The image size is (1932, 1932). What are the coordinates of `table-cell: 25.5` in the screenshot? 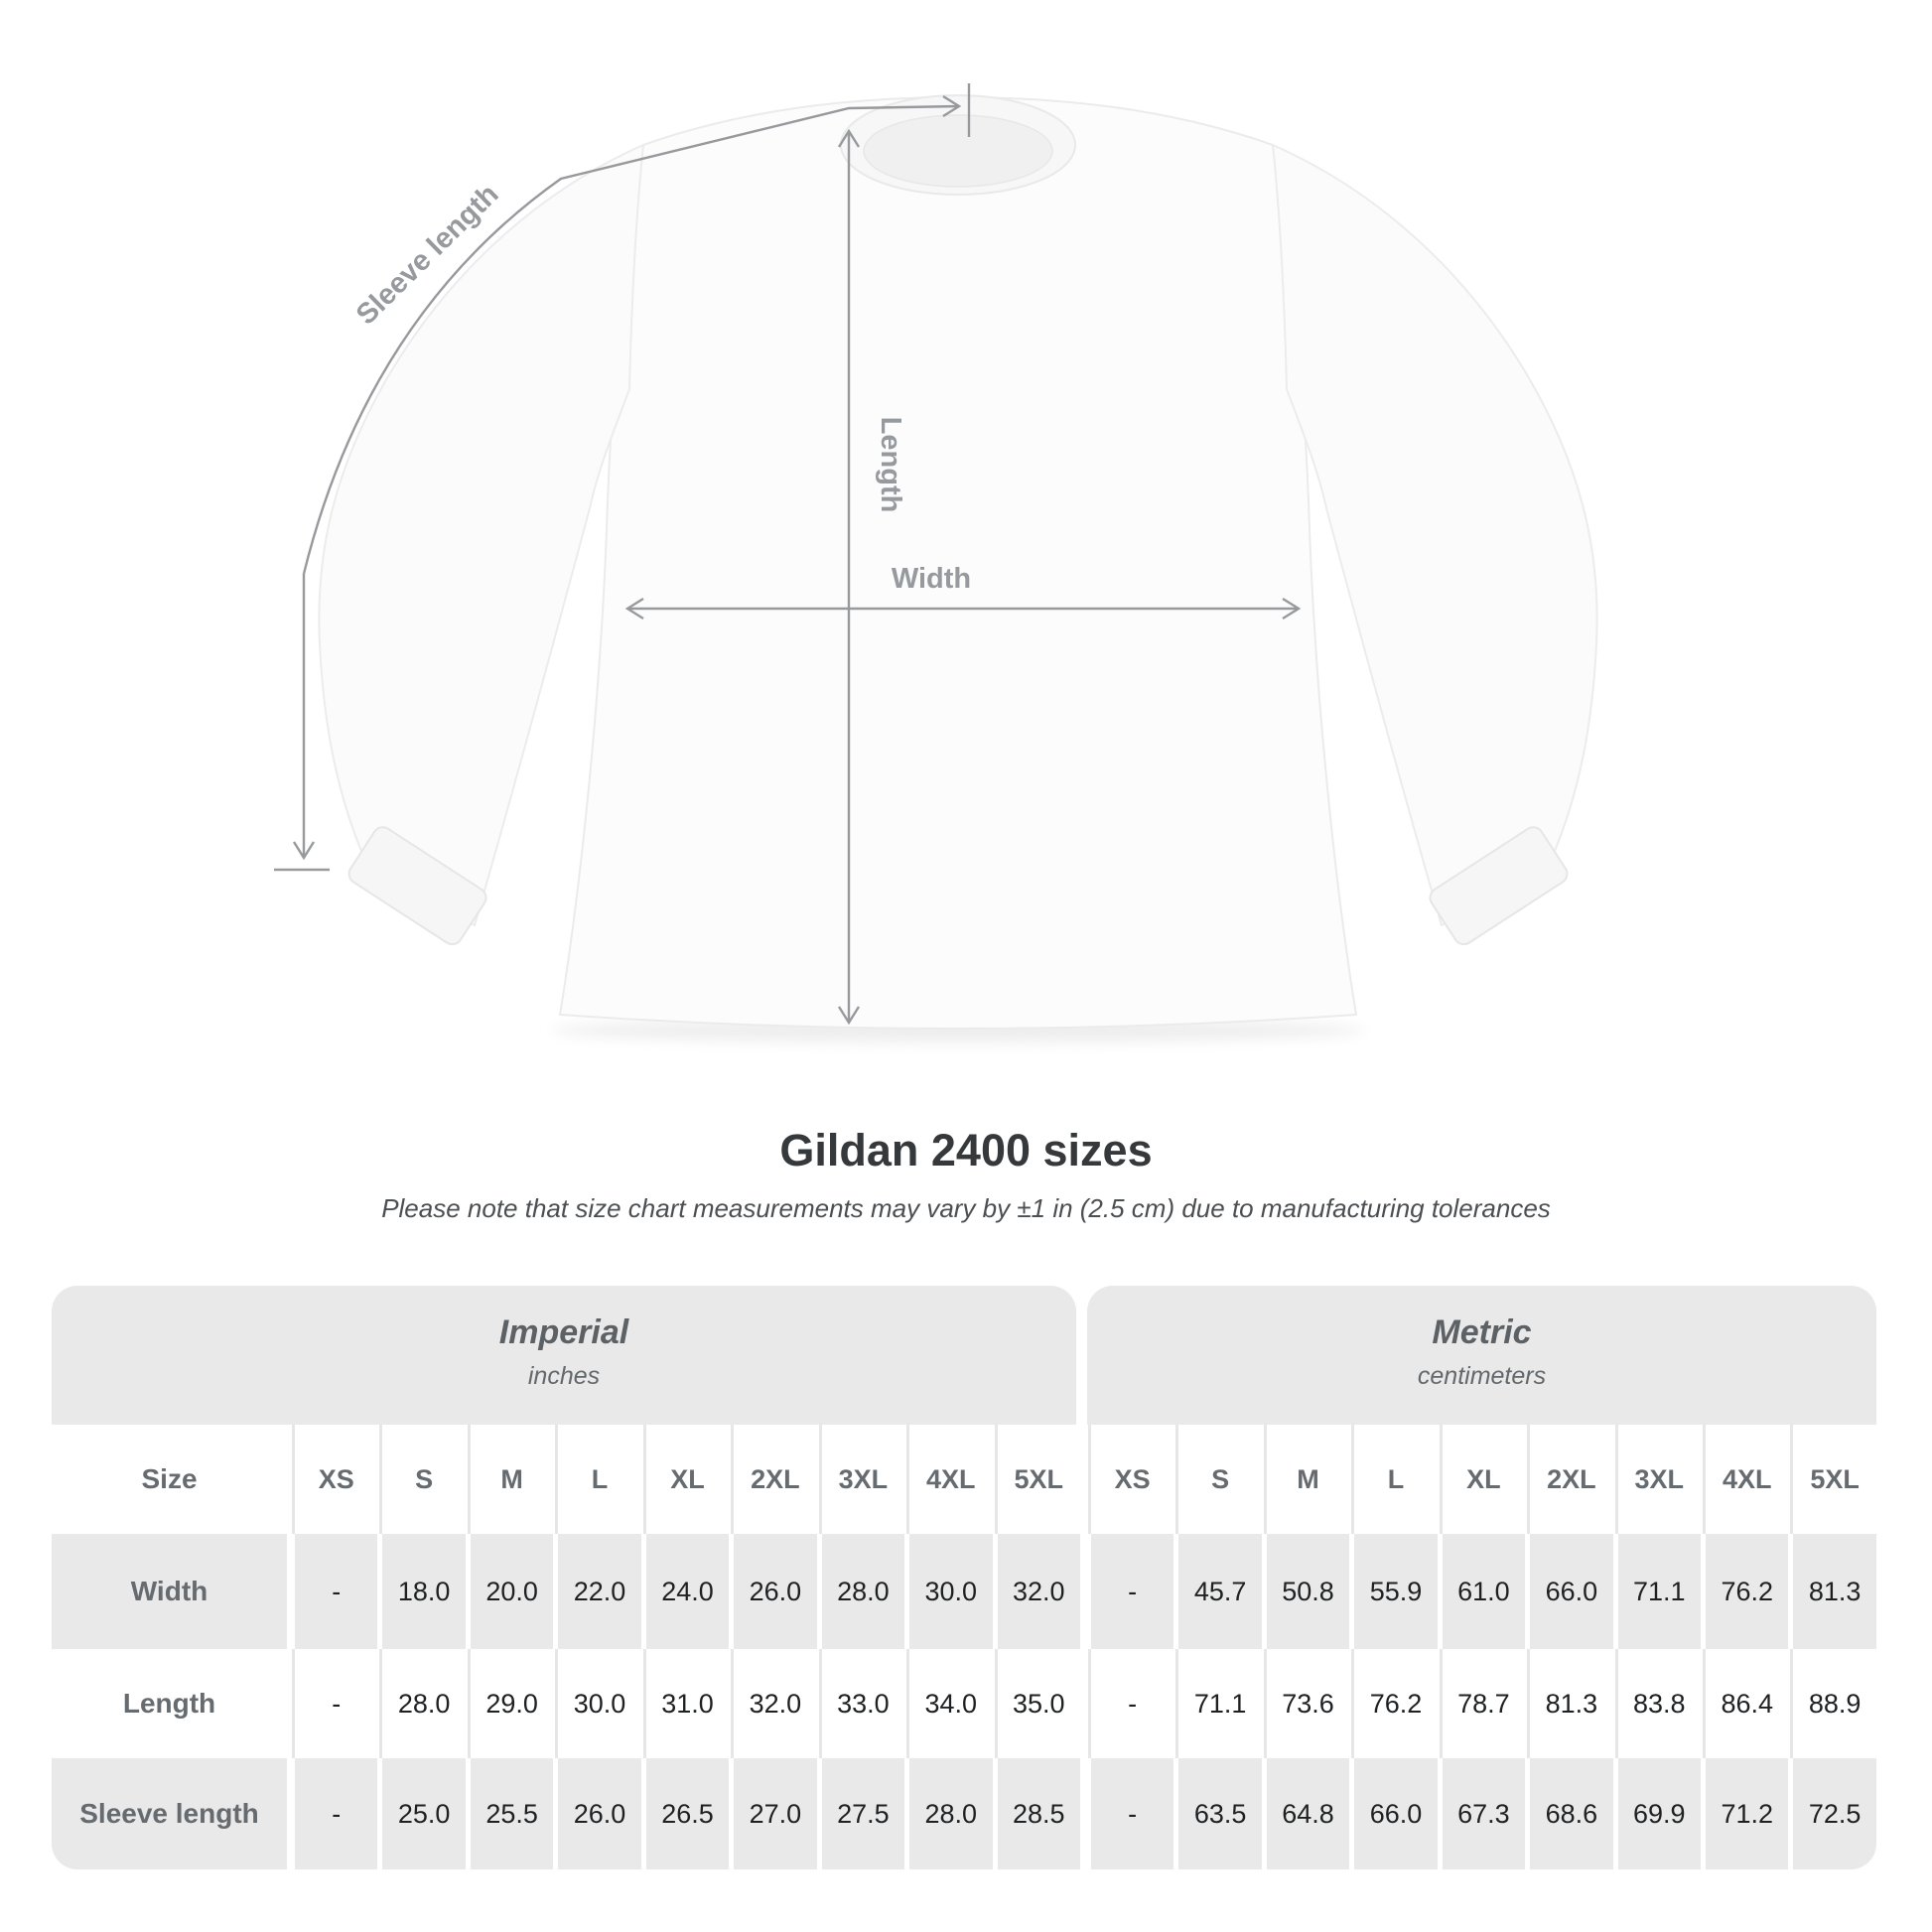 It's located at (512, 1814).